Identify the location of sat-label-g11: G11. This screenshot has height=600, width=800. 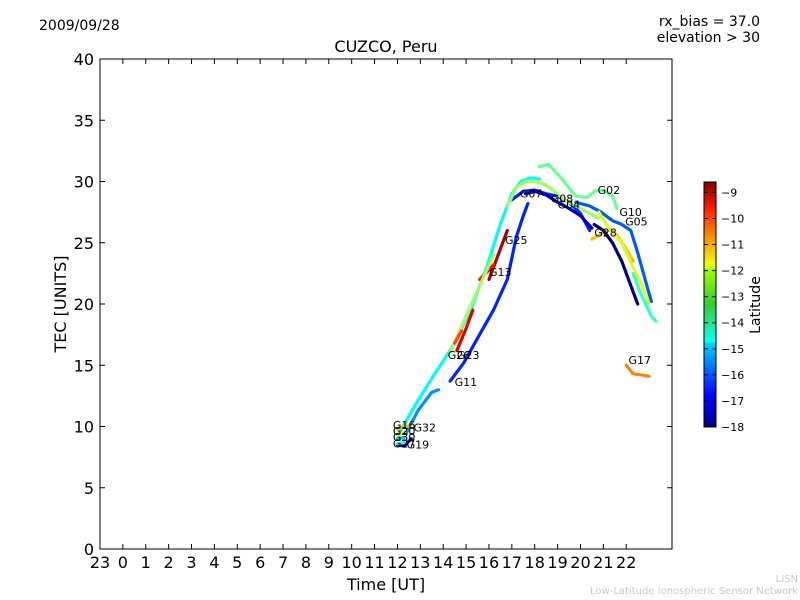
(466, 382).